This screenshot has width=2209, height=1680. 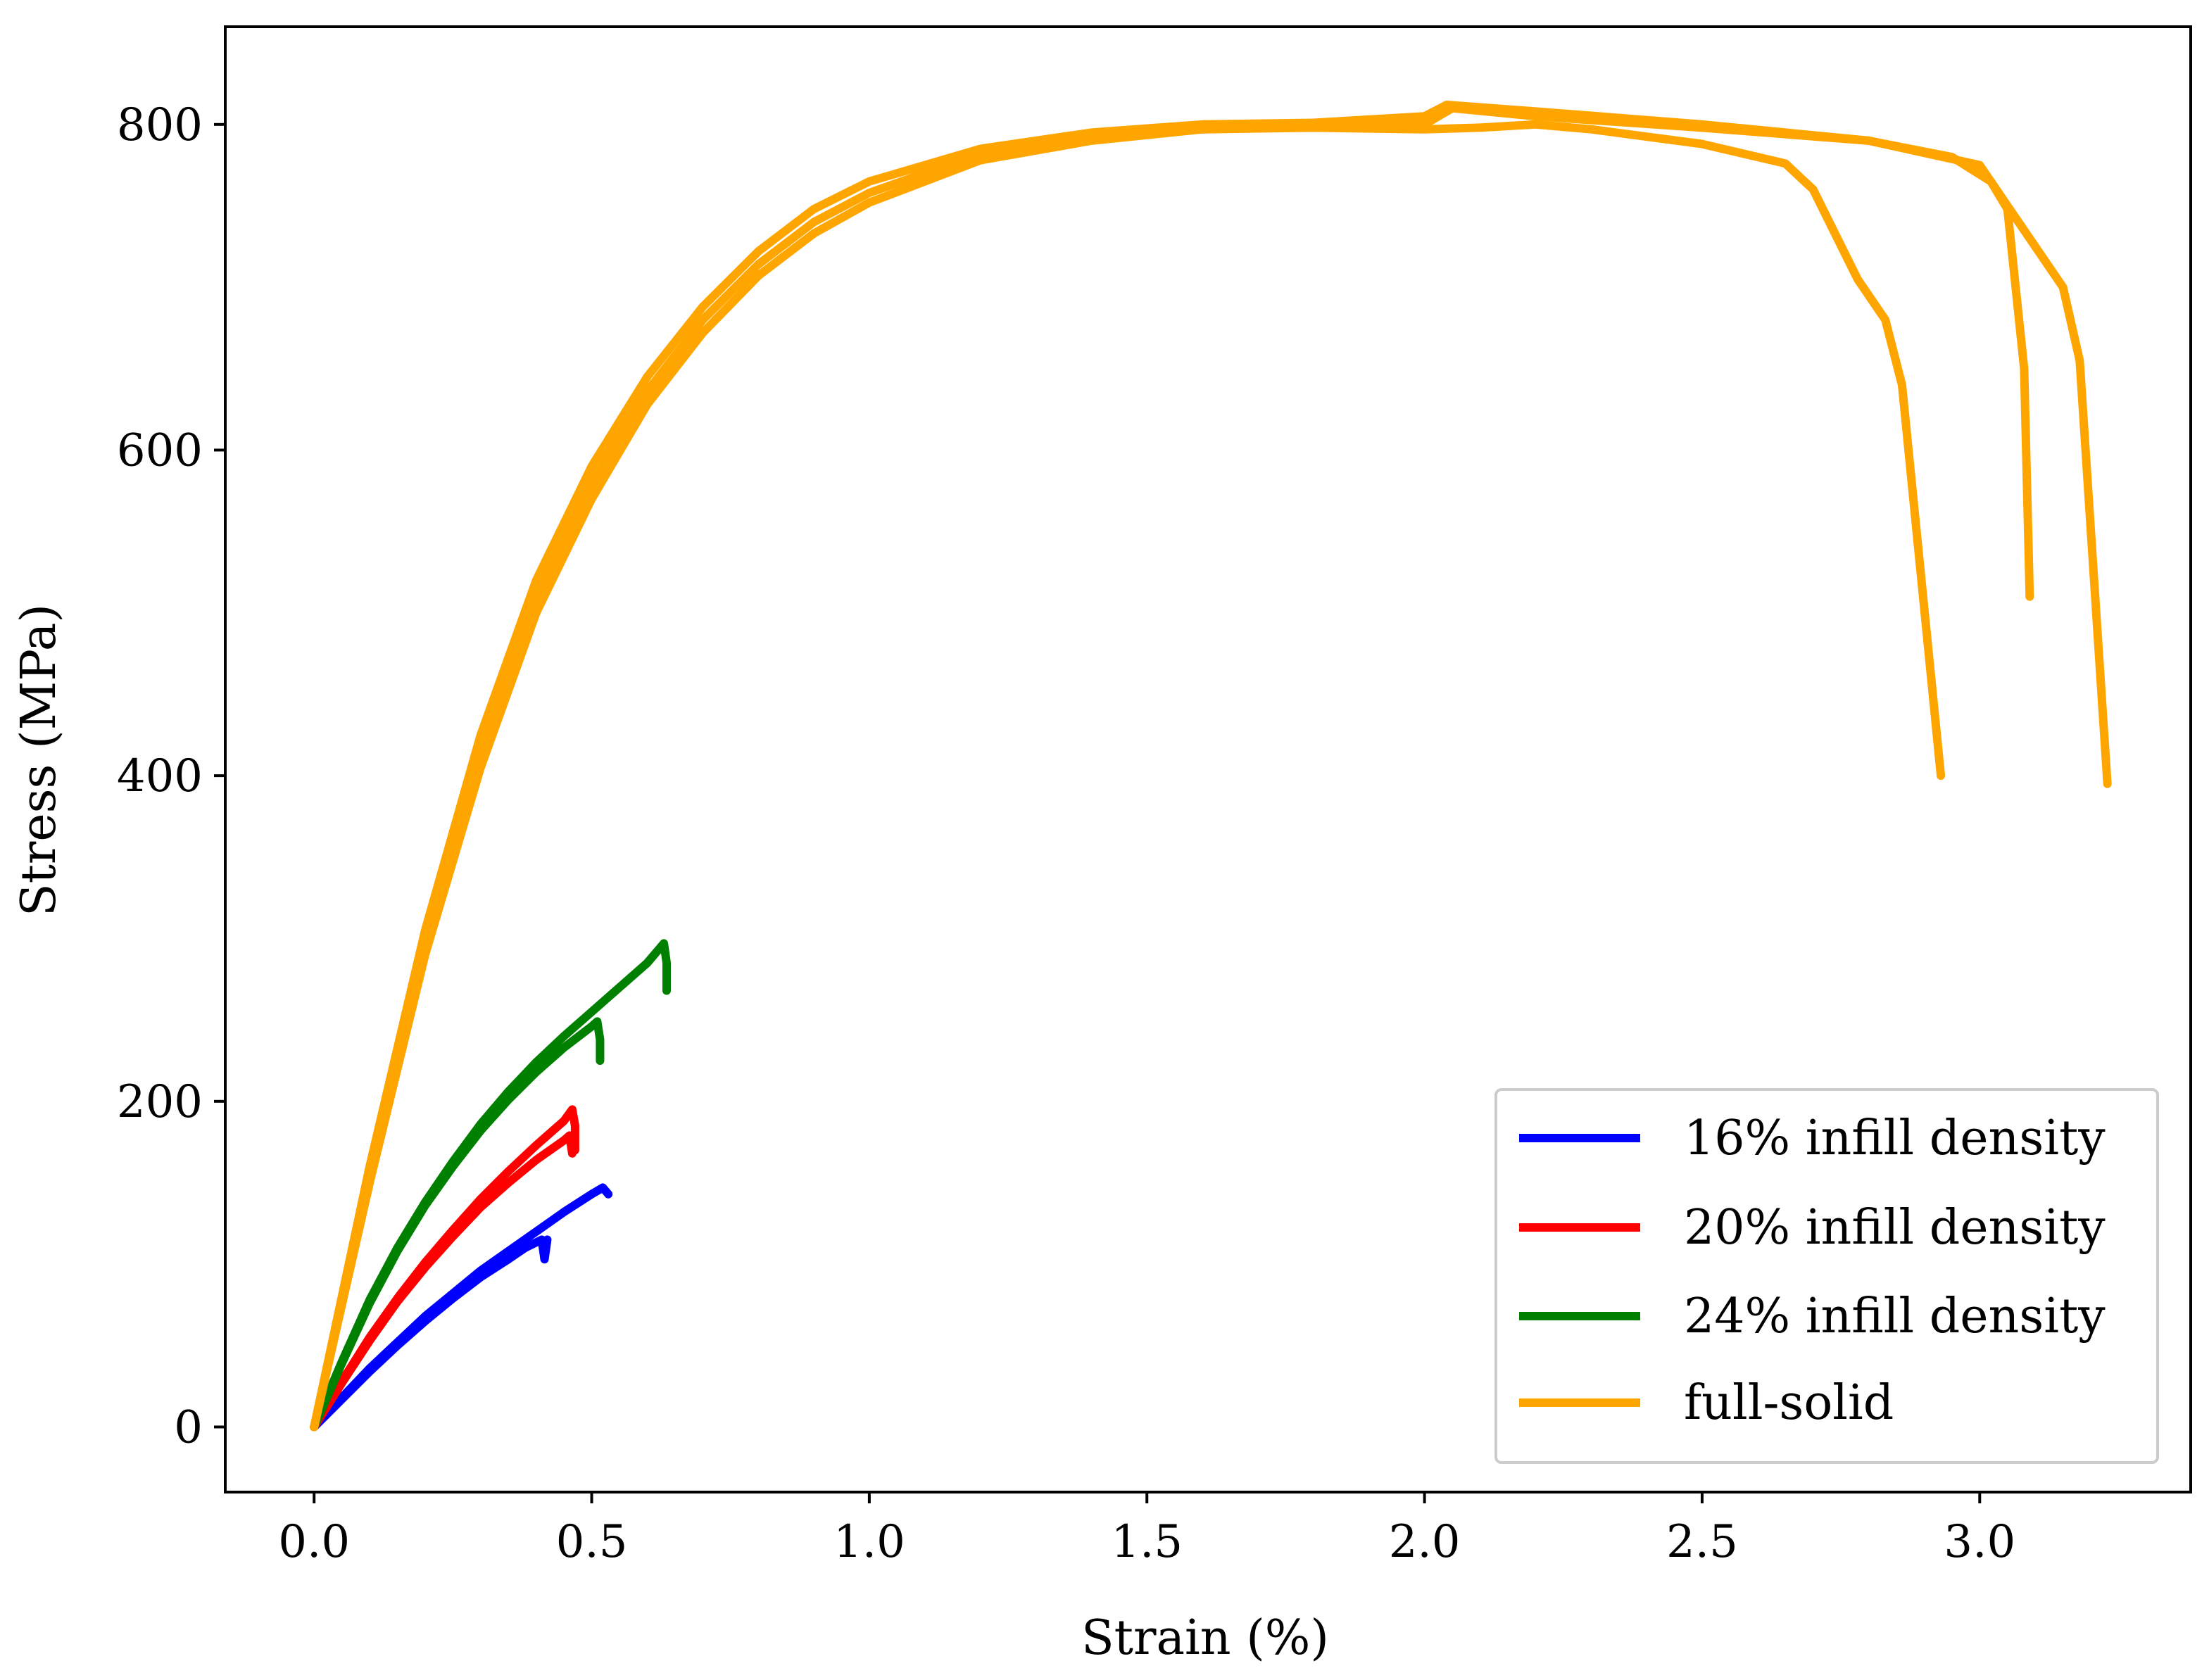 What do you see at coordinates (1895, 1228) in the screenshot?
I see `legend-label-20-infill: 20% infill density` at bounding box center [1895, 1228].